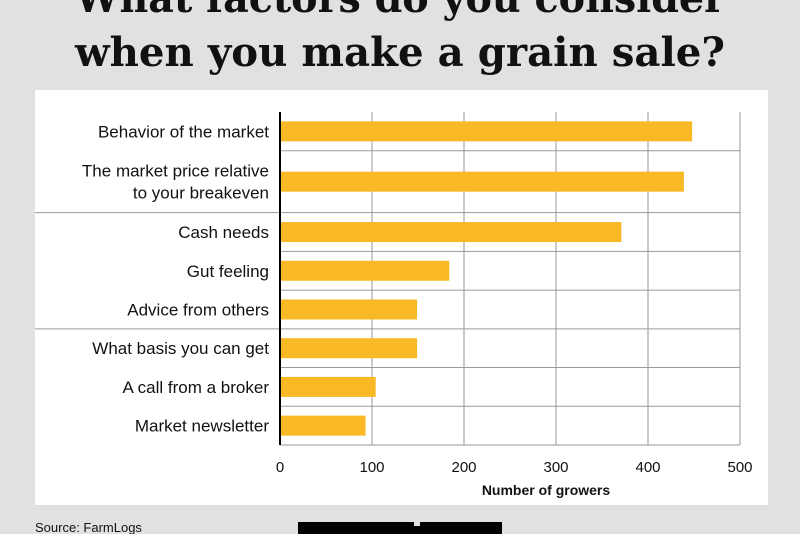 The image size is (800, 534). I want to click on category-label: Market newsletter, so click(202, 426).